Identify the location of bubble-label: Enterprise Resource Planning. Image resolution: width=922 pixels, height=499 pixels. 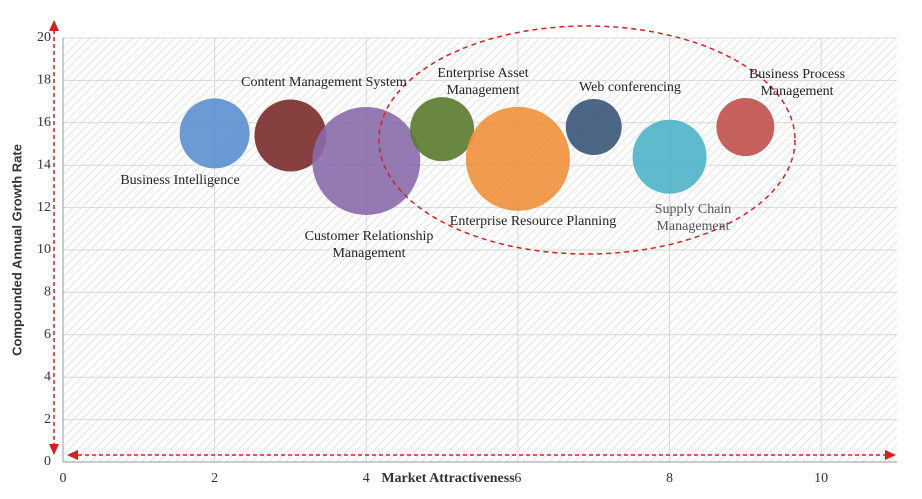
(533, 221).